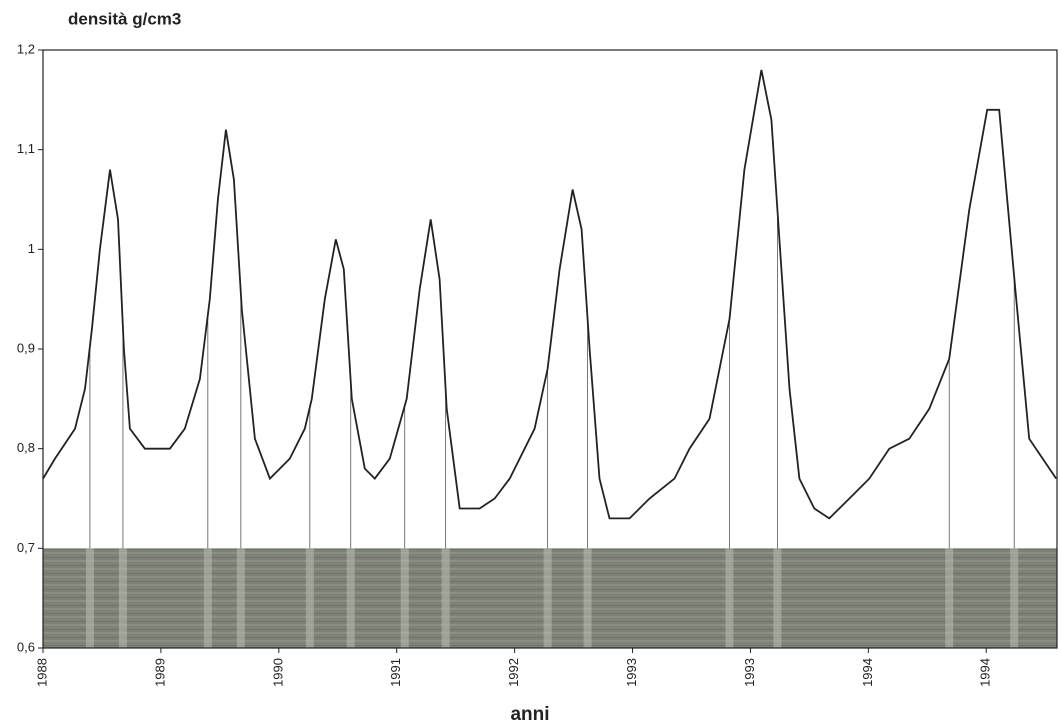 This screenshot has width=1061, height=727. Describe the element at coordinates (513, 672) in the screenshot. I see `x-tick-label: 1992` at that location.